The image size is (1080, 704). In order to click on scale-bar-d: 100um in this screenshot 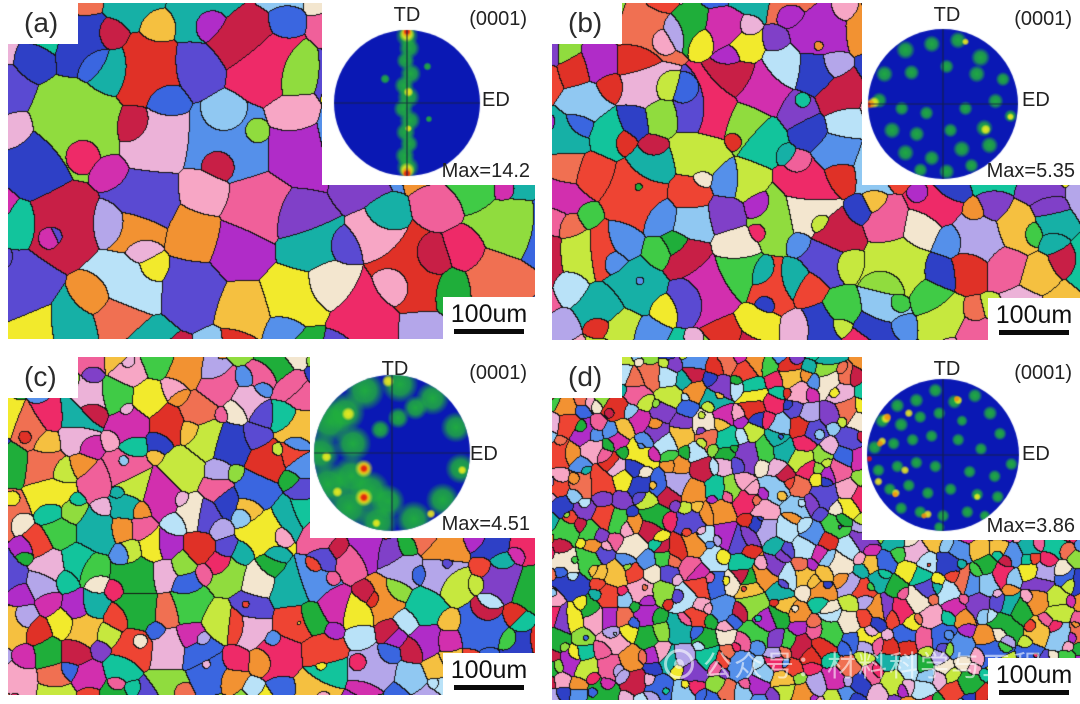, I will do `click(1034, 679)`.